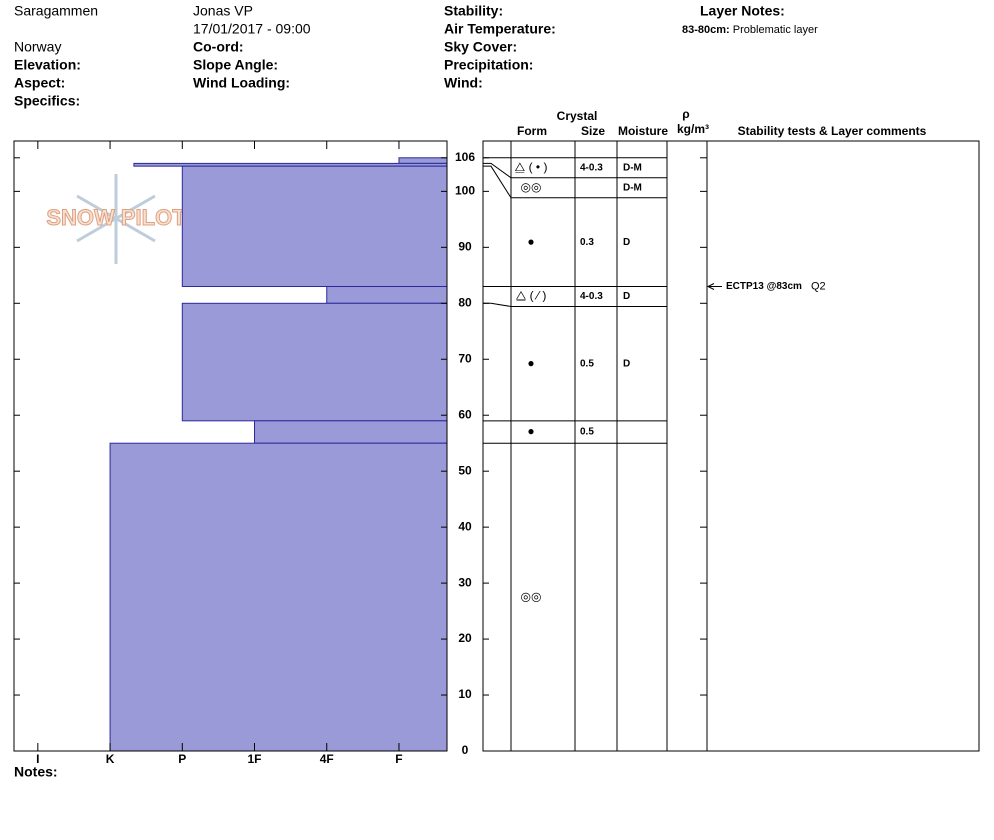 This screenshot has width=994, height=840. What do you see at coordinates (706, 30) in the screenshot?
I see `layer-note-range: 83-80cm:` at bounding box center [706, 30].